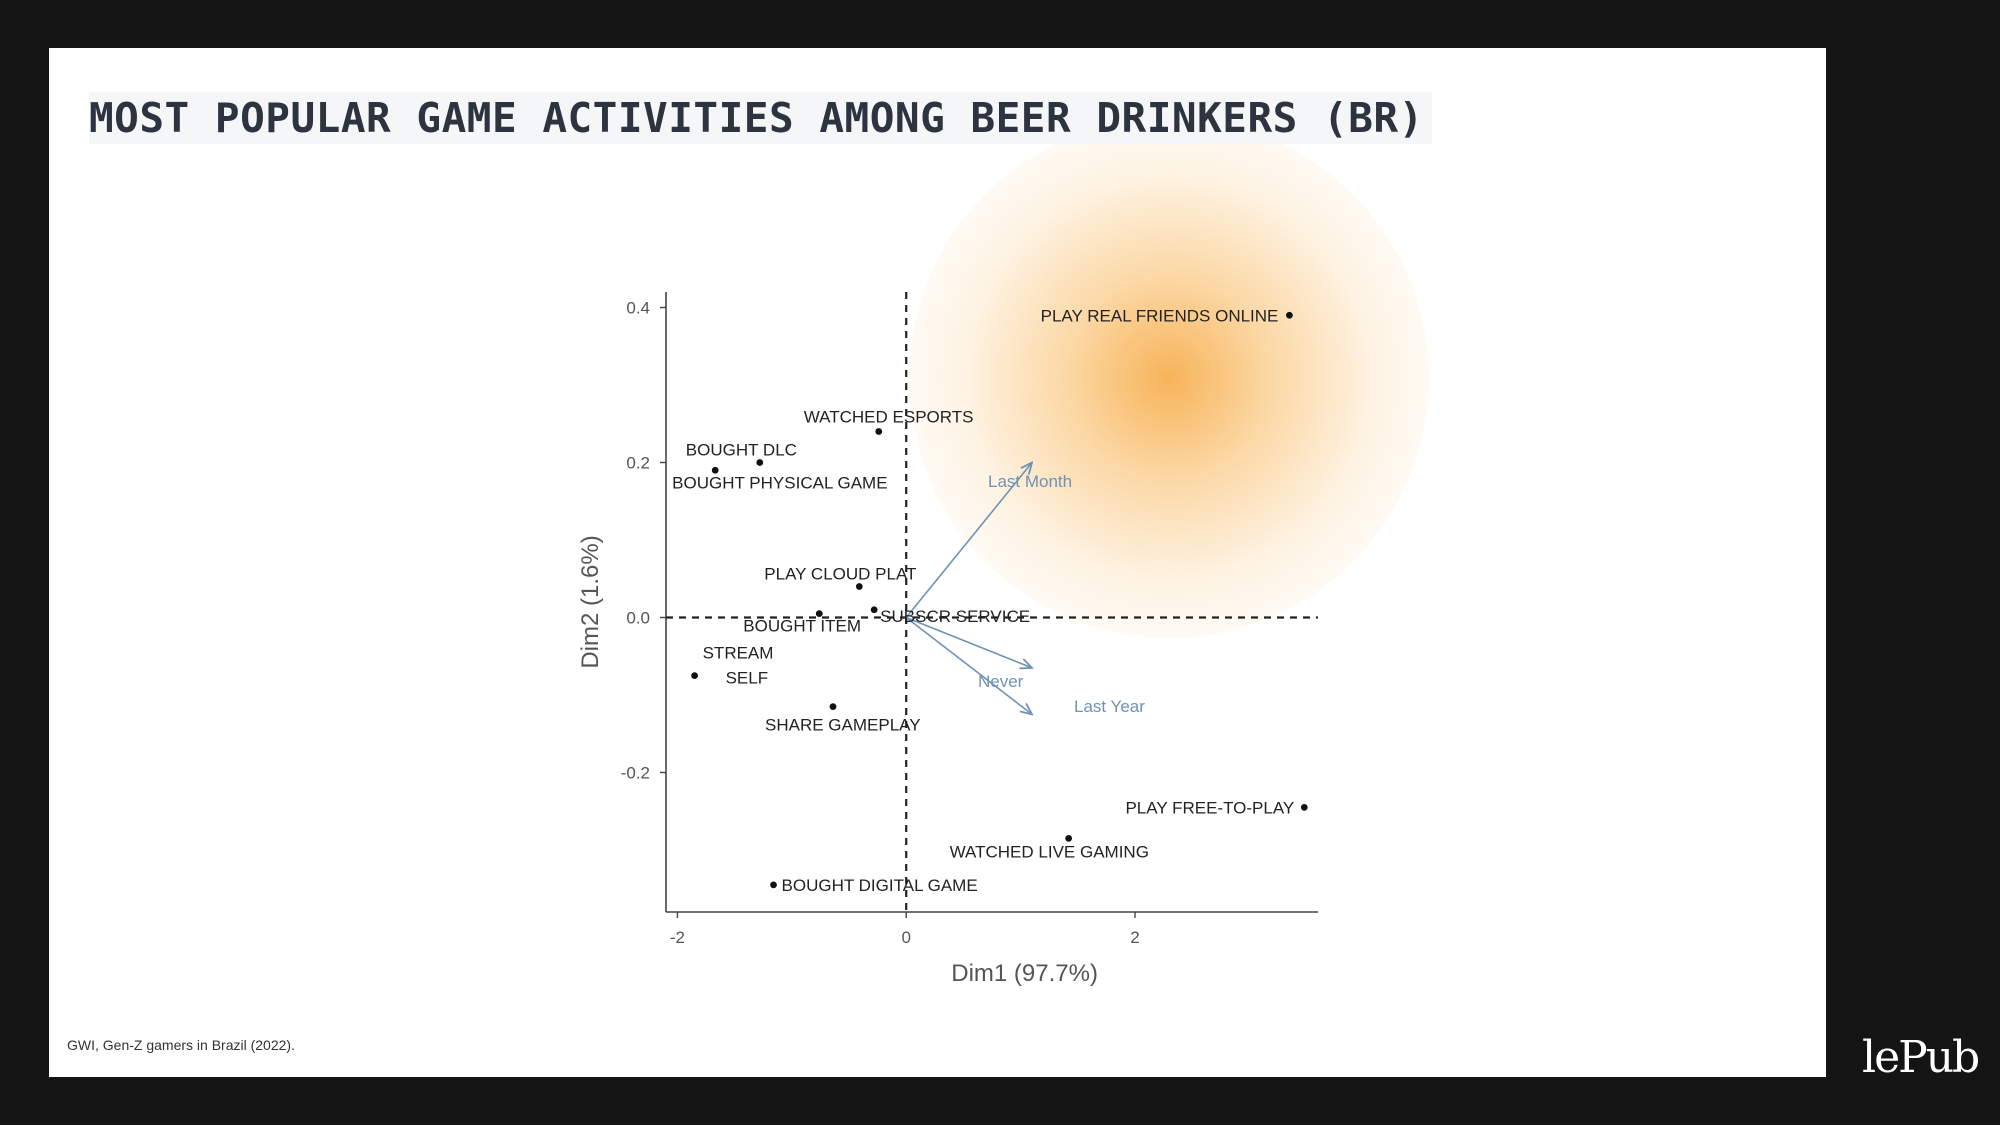 This screenshot has width=2000, height=1125. I want to click on point-label: SHARE GAMEPLAY, so click(843, 725).